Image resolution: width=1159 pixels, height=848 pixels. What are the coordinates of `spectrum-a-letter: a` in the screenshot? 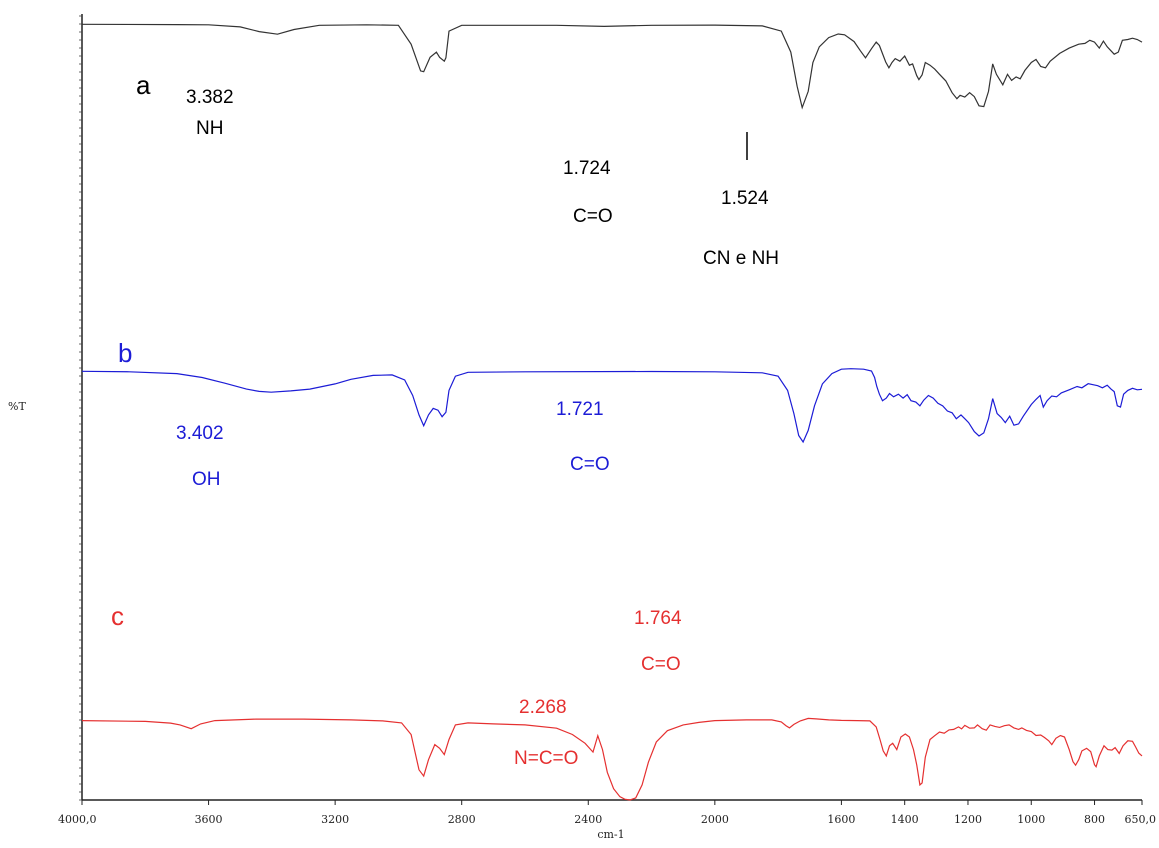 It's located at (143, 85).